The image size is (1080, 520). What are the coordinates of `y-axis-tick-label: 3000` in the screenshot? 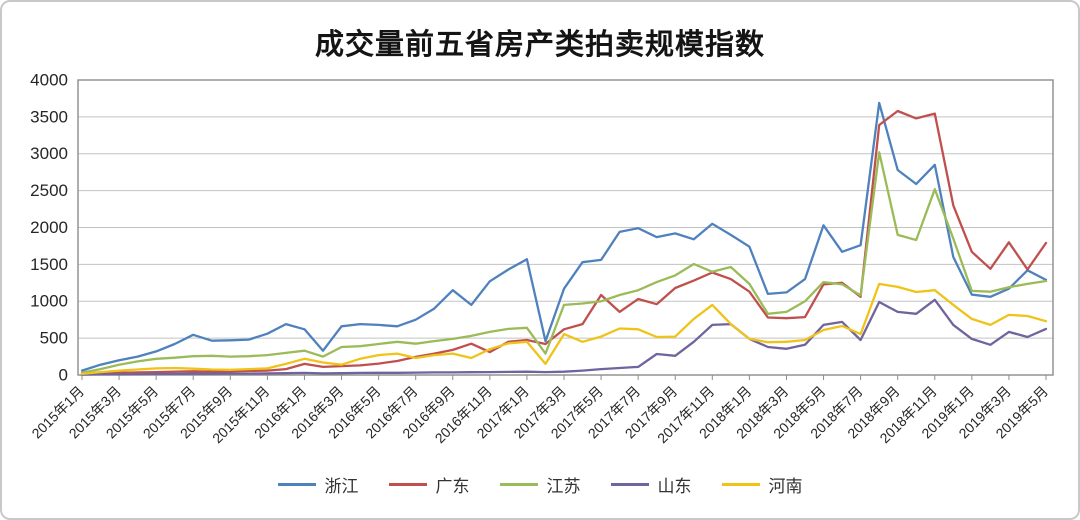 It's located at (49, 153).